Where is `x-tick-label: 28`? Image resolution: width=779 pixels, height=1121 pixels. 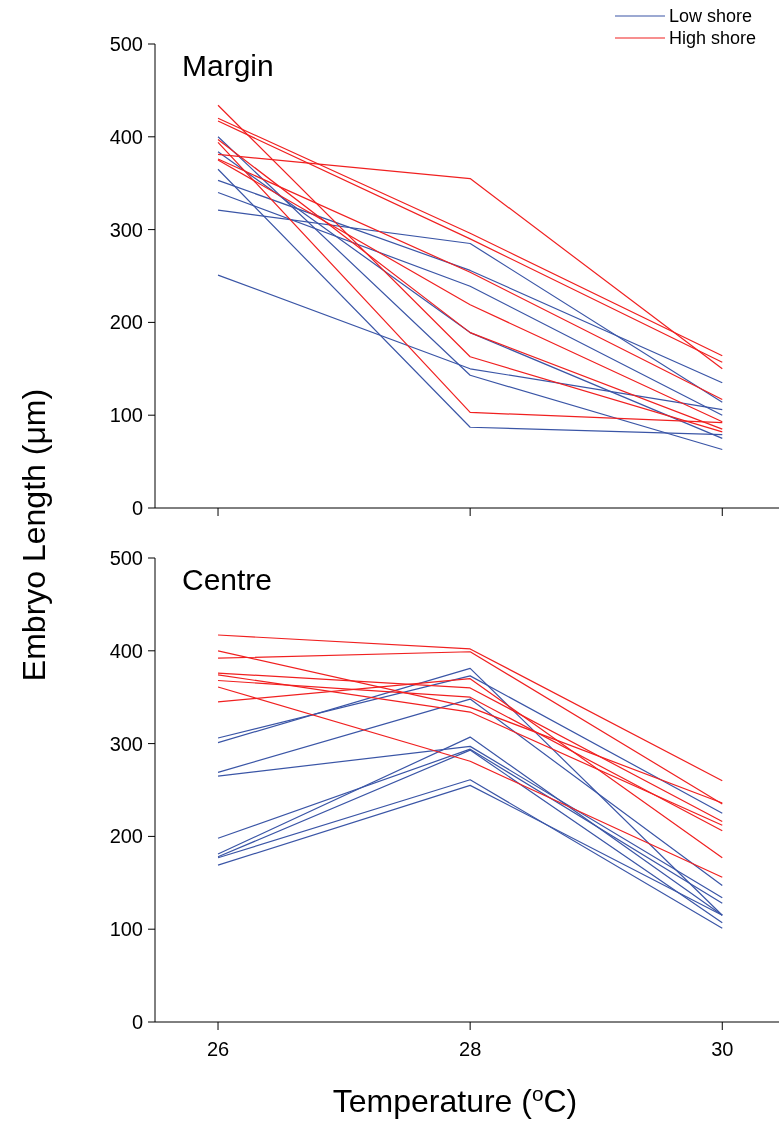 x-tick-label: 28 is located at coordinates (470, 1049).